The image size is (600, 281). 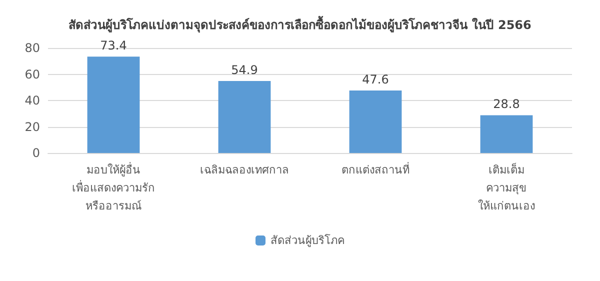 I want to click on data-label: 54.9, so click(x=244, y=69).